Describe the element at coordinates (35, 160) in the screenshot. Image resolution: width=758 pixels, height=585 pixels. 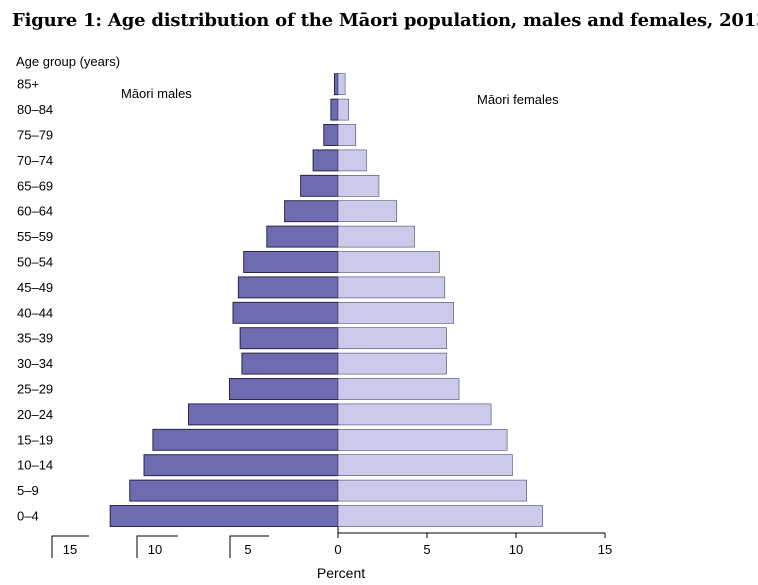
I see `age-group-label: 70–74` at that location.